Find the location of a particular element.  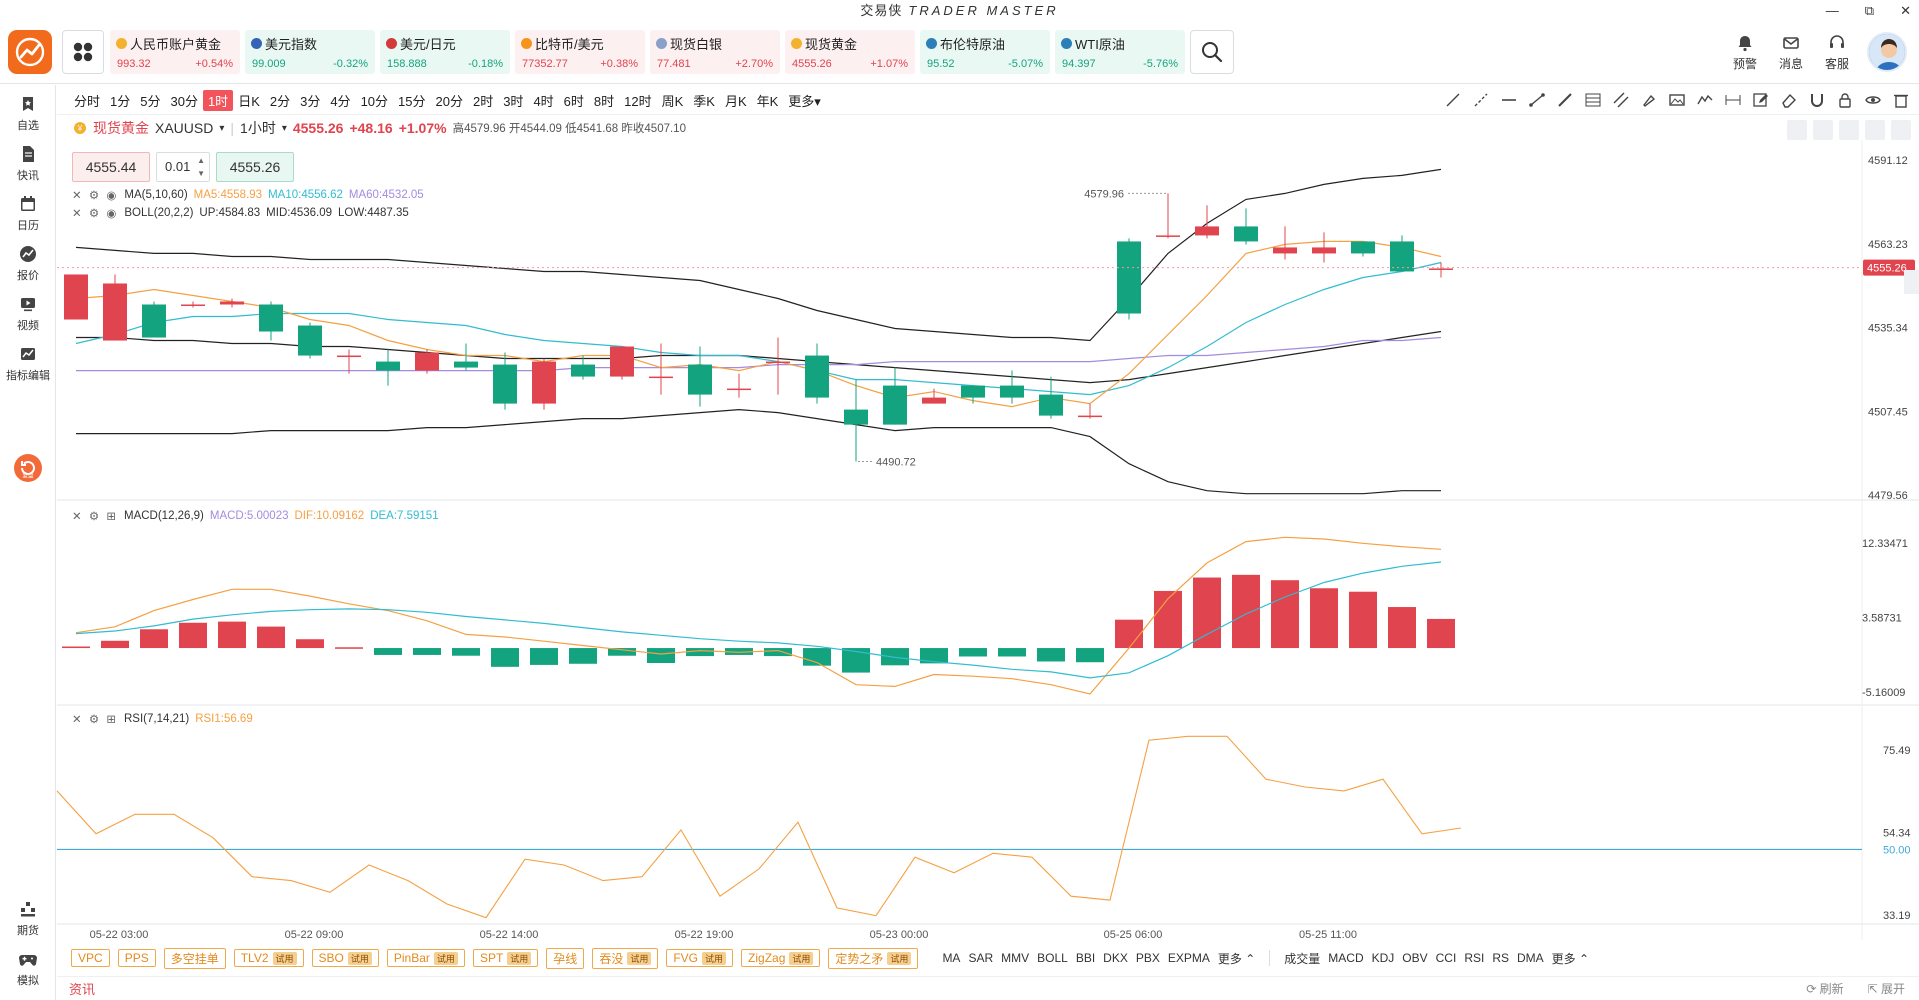

pen-line-icon is located at coordinates (1565, 100).